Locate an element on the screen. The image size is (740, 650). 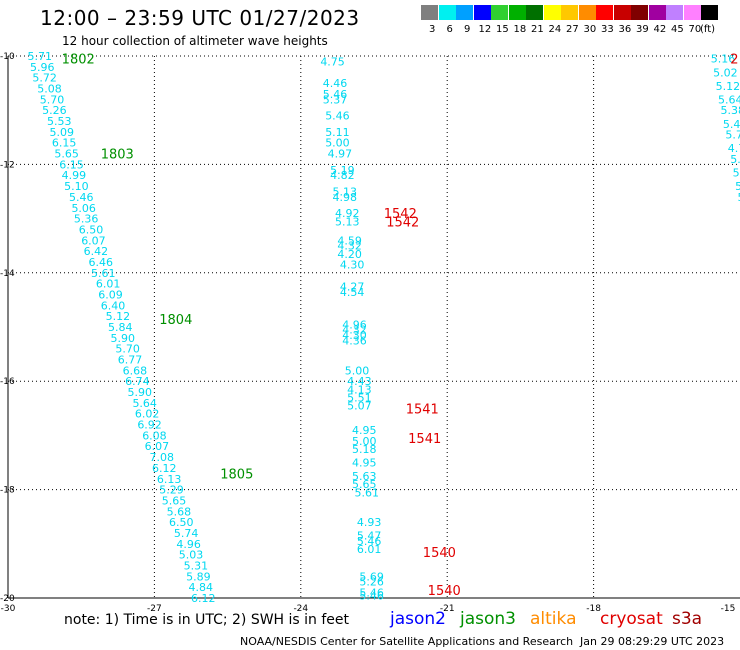
wave-height-value: 6.01 is located at coordinates (369, 549).